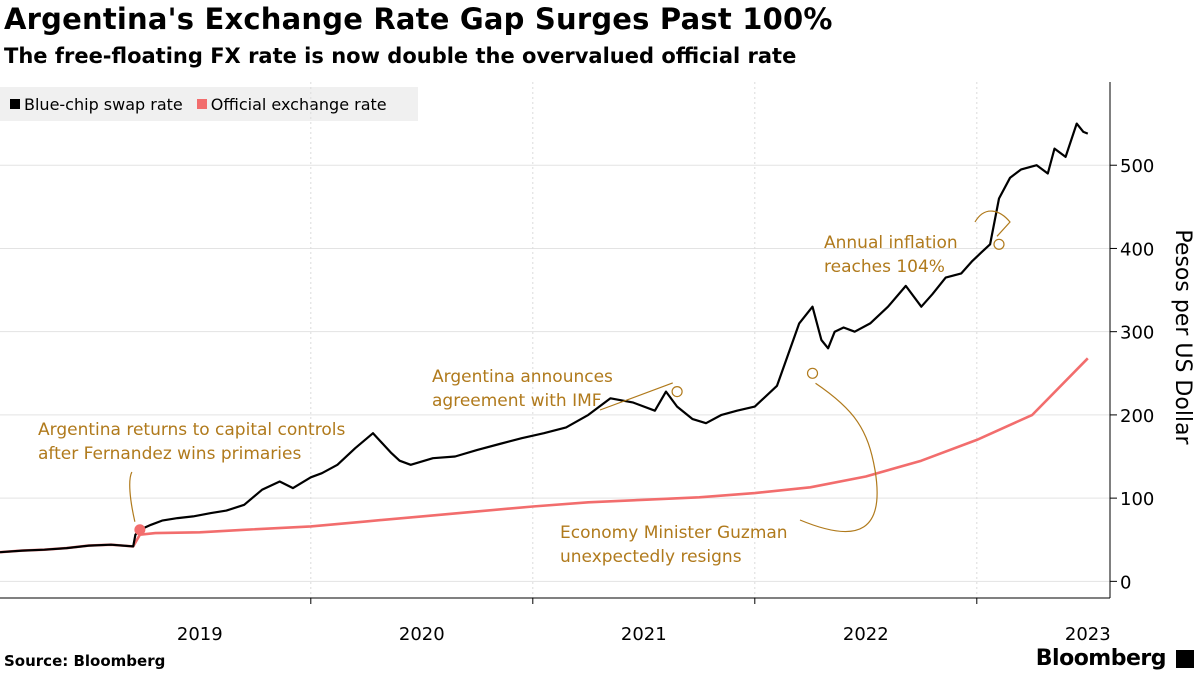 The height and width of the screenshot is (675, 1200). What do you see at coordinates (169, 454) in the screenshot?
I see `annotation-label: after Fernandez wins primaries` at bounding box center [169, 454].